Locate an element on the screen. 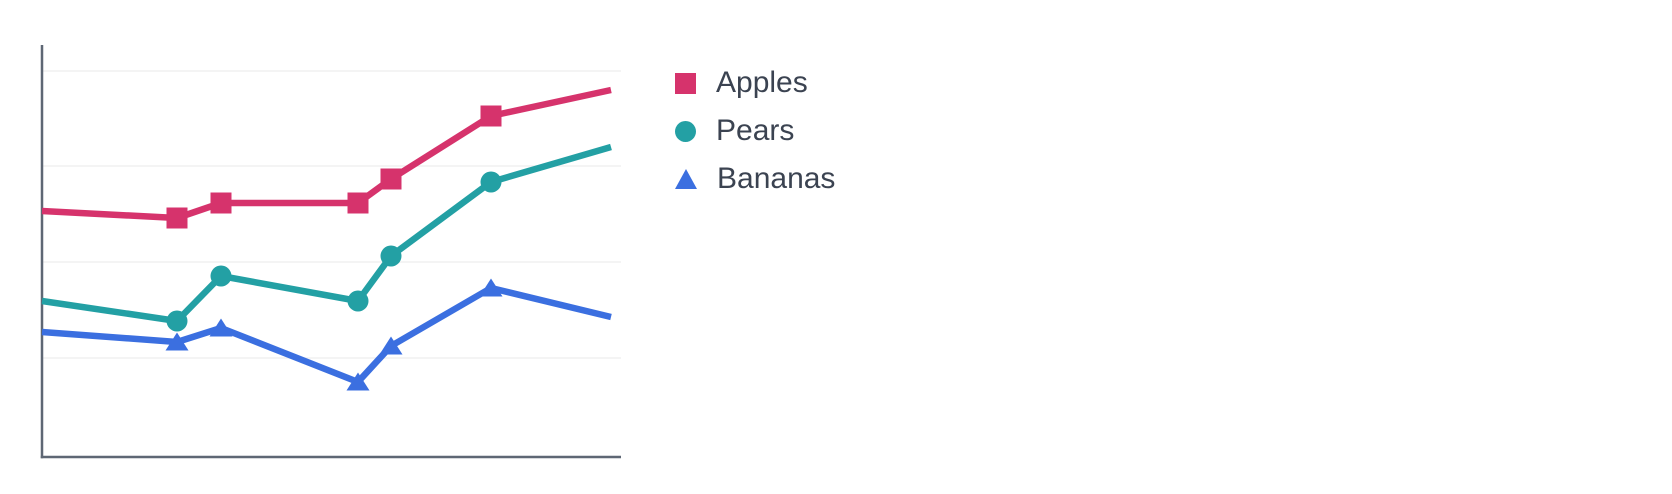  legend-label-pears: Pears is located at coordinates (755, 130).